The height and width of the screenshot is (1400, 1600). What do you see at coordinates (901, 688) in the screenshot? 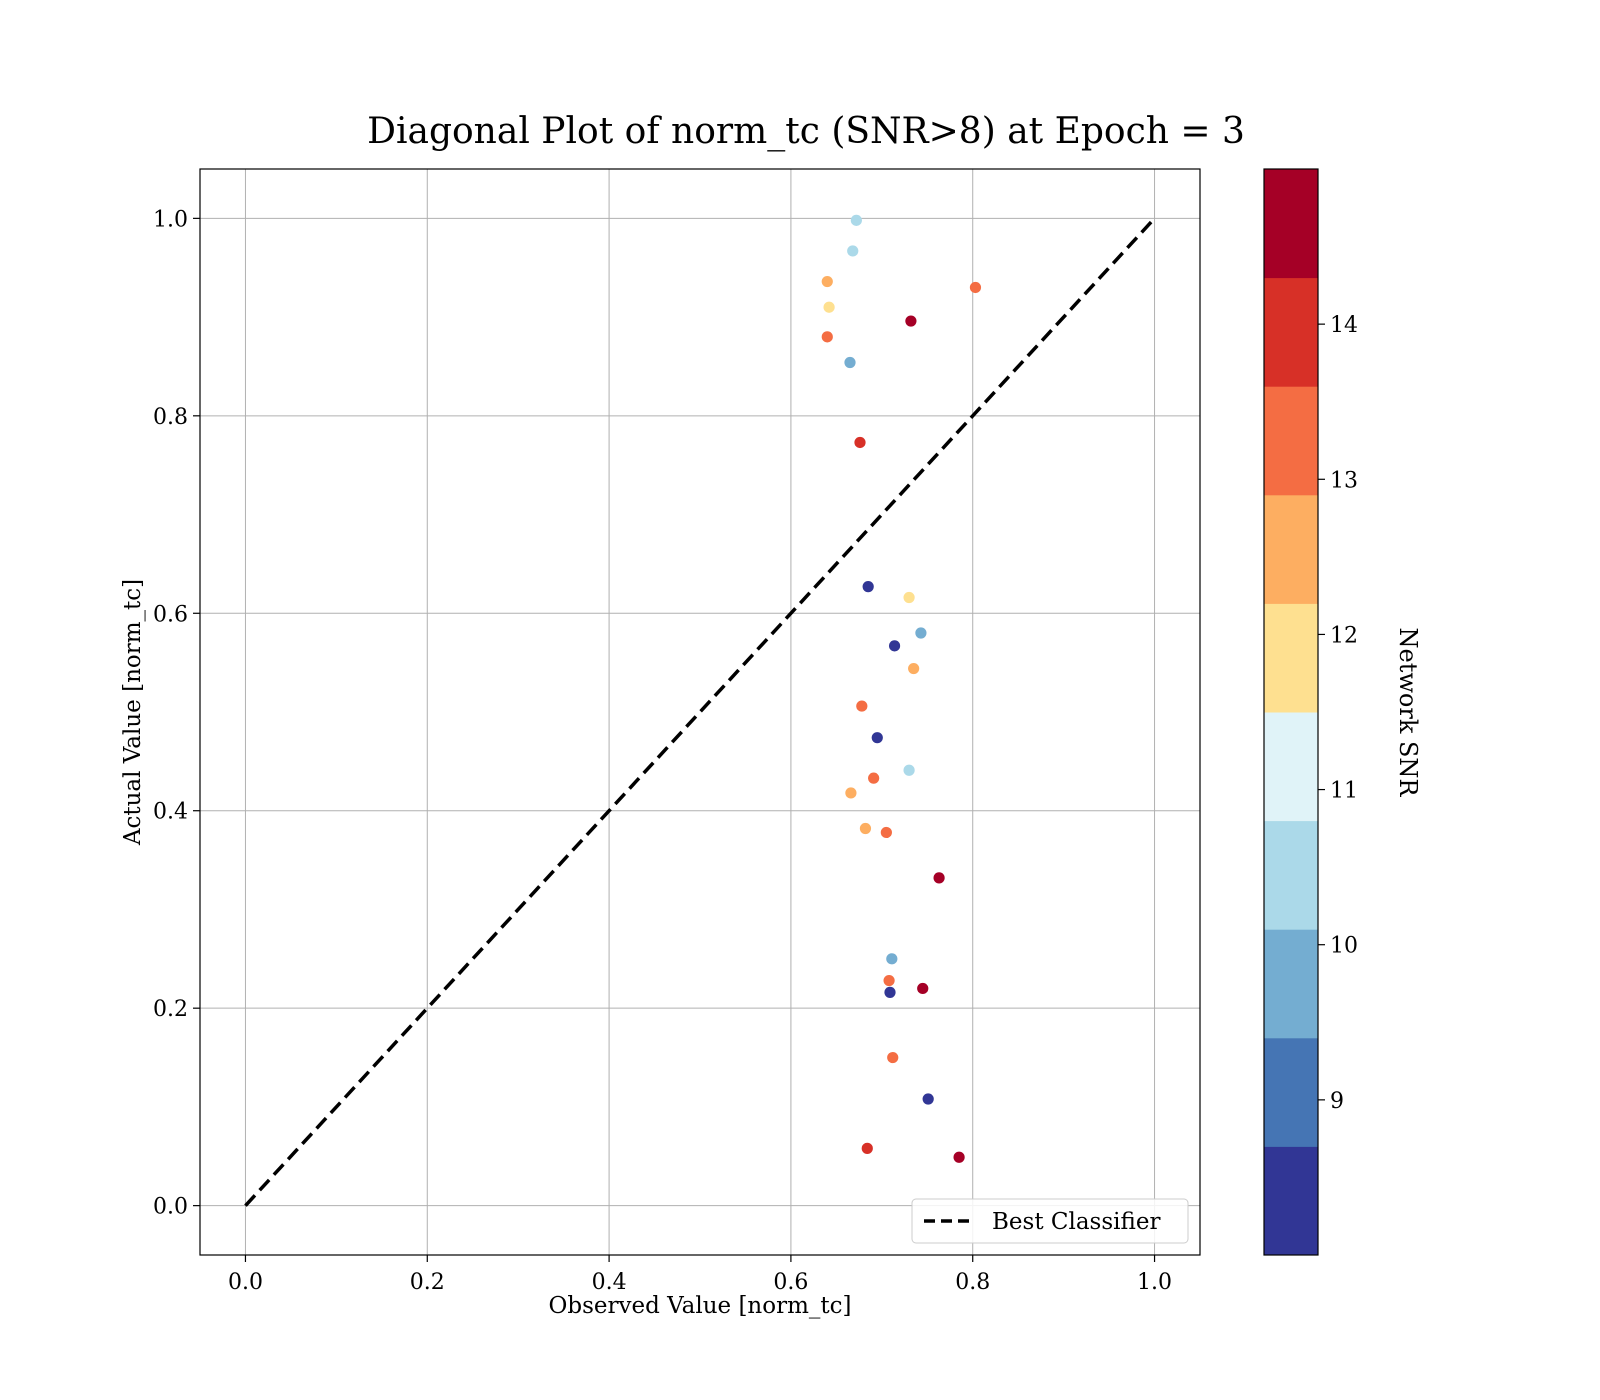
I see `scatter-points` at bounding box center [901, 688].